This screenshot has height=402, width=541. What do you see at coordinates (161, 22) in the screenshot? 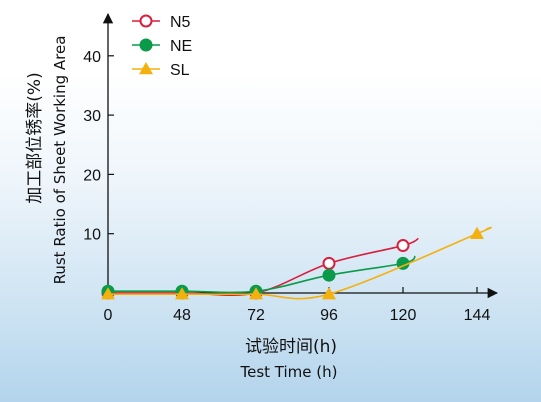
I see `legend-entry-n5: N5` at bounding box center [161, 22].